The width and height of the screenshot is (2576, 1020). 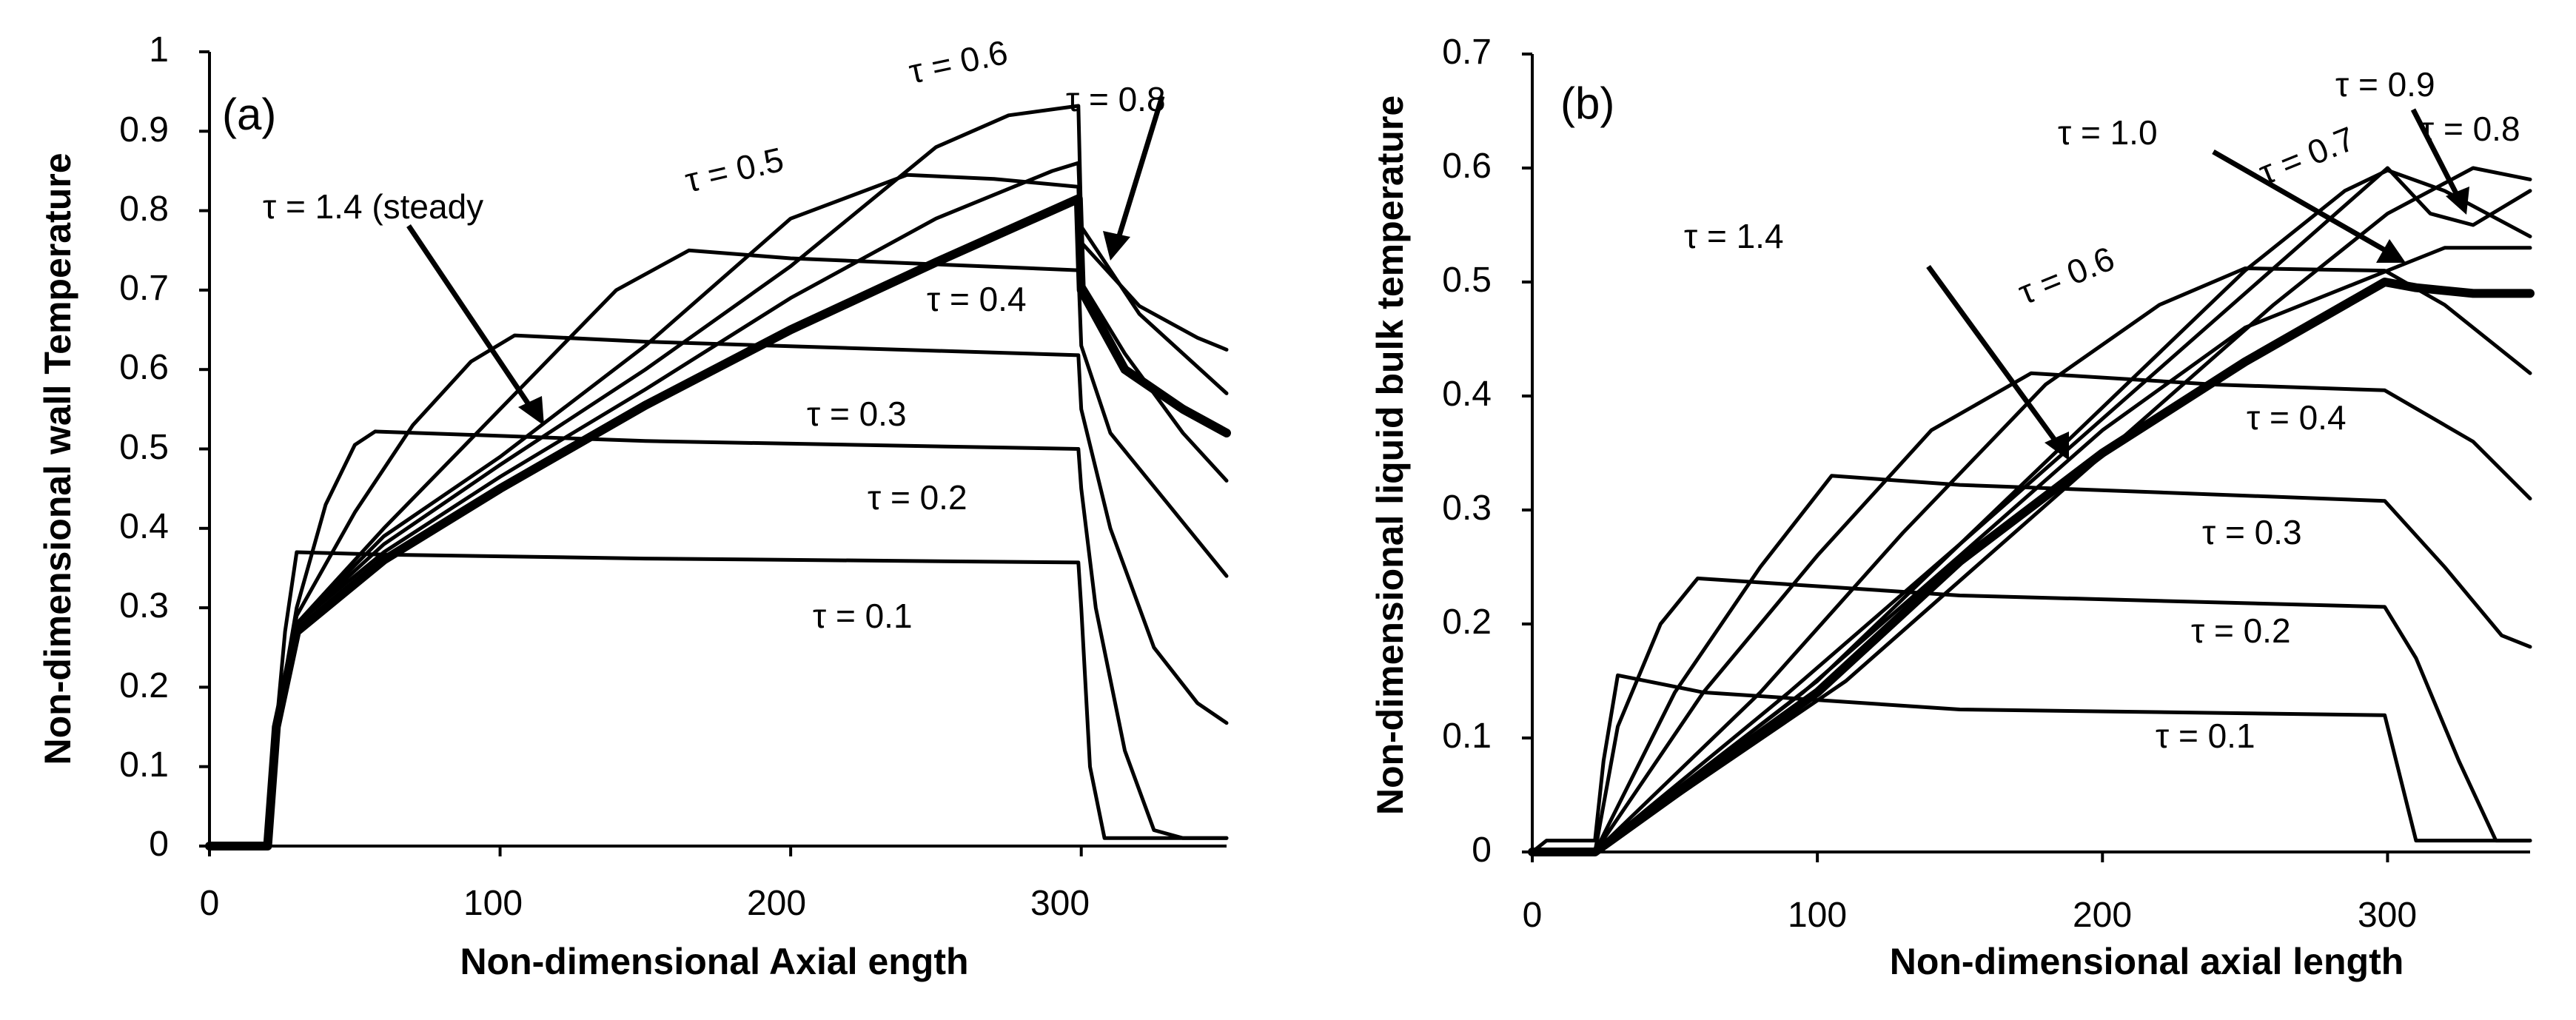 What do you see at coordinates (1467, 508) in the screenshot?
I see `panel-b-y-tick: 0.3` at bounding box center [1467, 508].